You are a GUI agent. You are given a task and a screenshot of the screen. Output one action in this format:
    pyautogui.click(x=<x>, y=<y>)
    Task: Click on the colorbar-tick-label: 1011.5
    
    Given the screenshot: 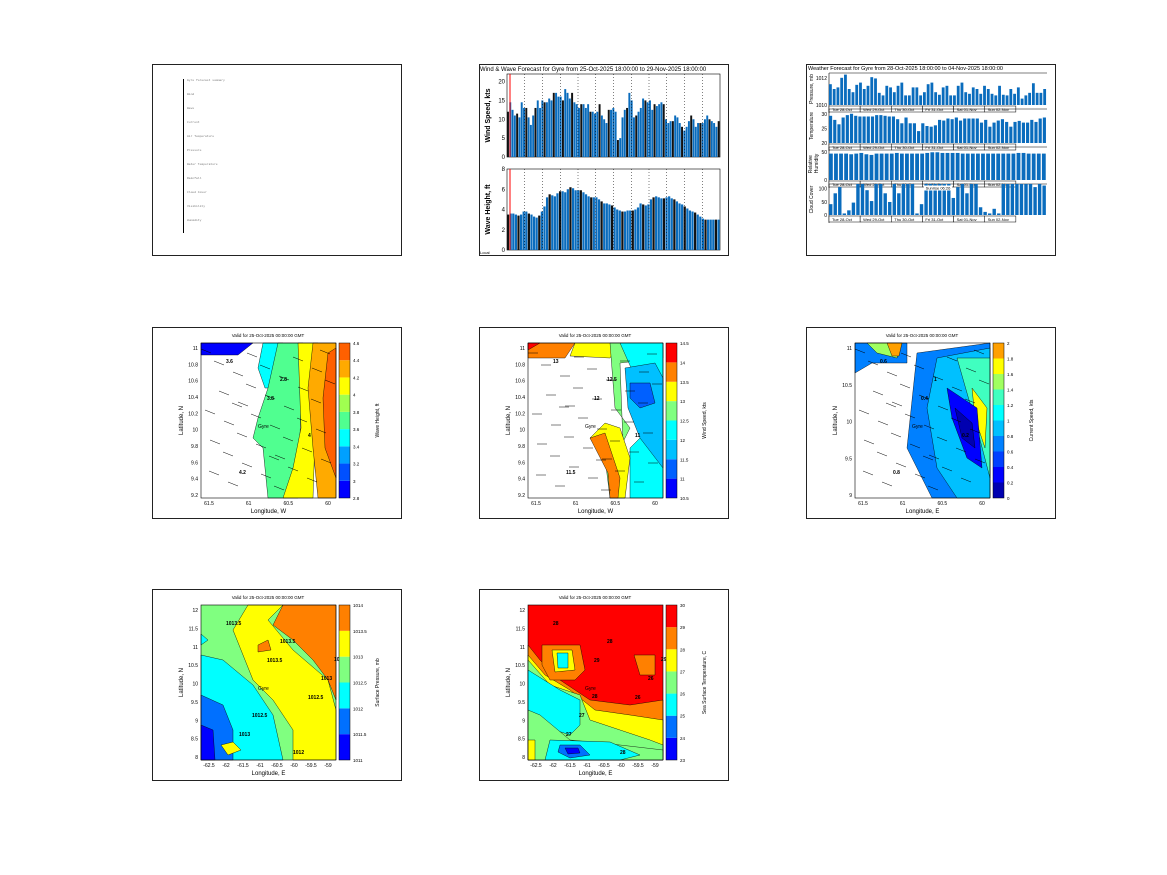 What is the action you would take?
    pyautogui.click(x=360, y=734)
    